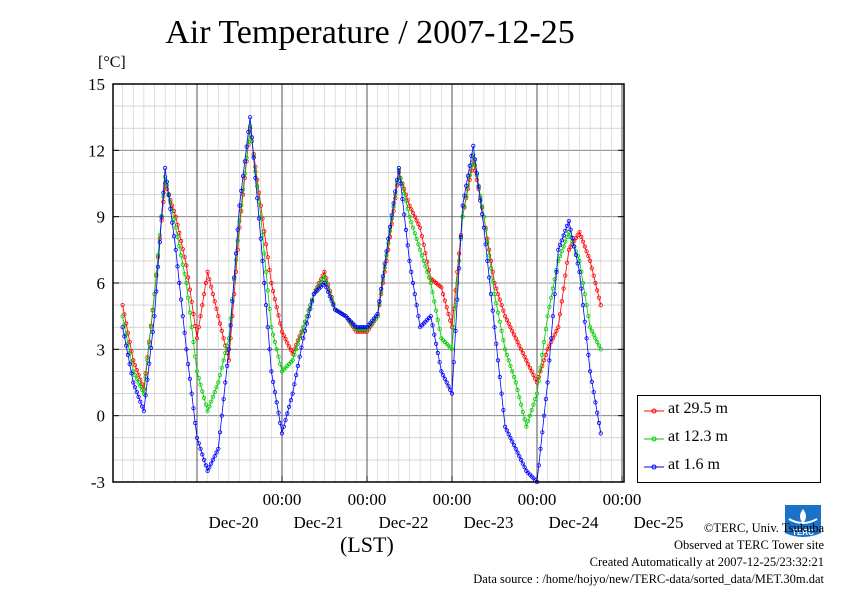 Image resolution: width=842 pixels, height=595 pixels. What do you see at coordinates (729, 439) in the screenshot?
I see `legend: at 29.5 m at 12.3 m at 1.6 m` at bounding box center [729, 439].